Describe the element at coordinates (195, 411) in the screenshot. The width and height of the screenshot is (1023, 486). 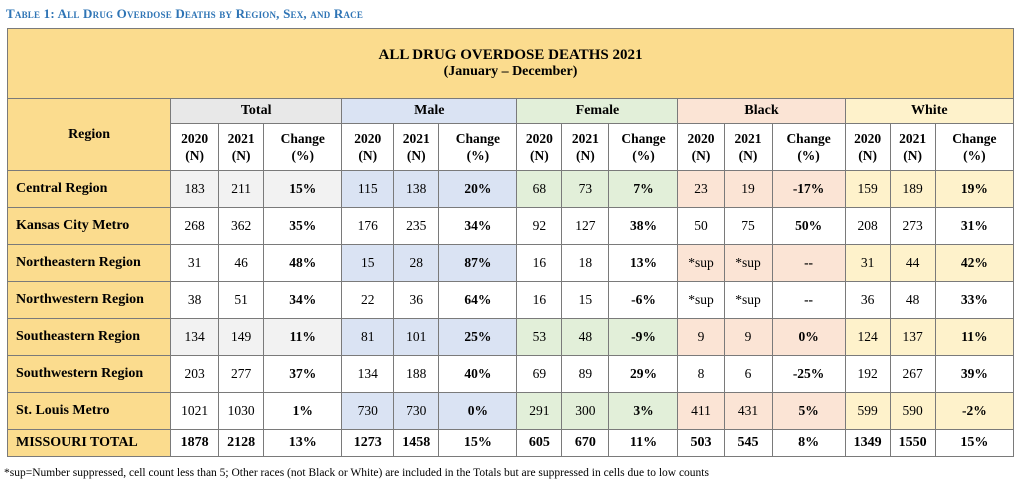
I see `cell-total-2020: 1021` at that location.